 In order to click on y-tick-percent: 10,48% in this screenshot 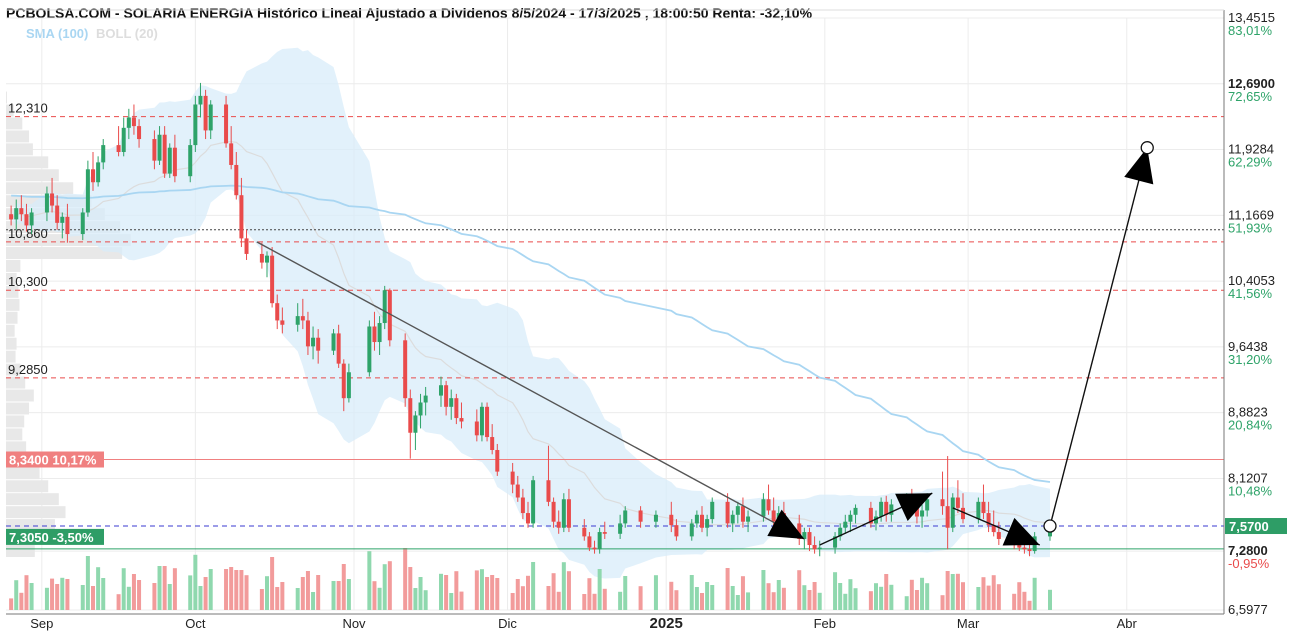, I will do `click(1250, 490)`.